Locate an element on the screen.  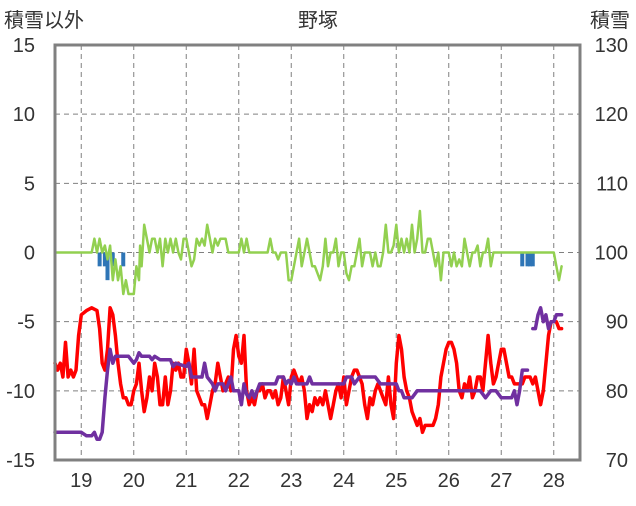
right-tick-label: 70 is located at coordinates (617, 461).